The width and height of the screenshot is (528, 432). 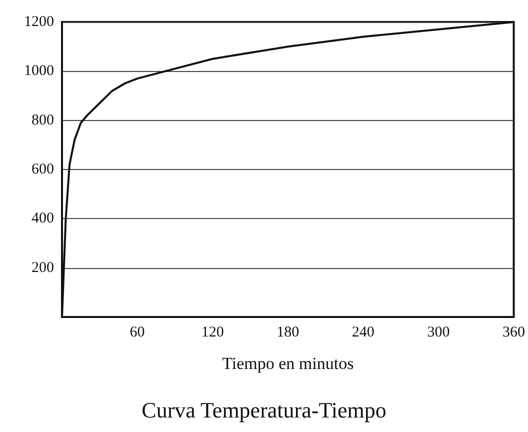 What do you see at coordinates (39, 22) in the screenshot?
I see `y-tick-label: 1200` at bounding box center [39, 22].